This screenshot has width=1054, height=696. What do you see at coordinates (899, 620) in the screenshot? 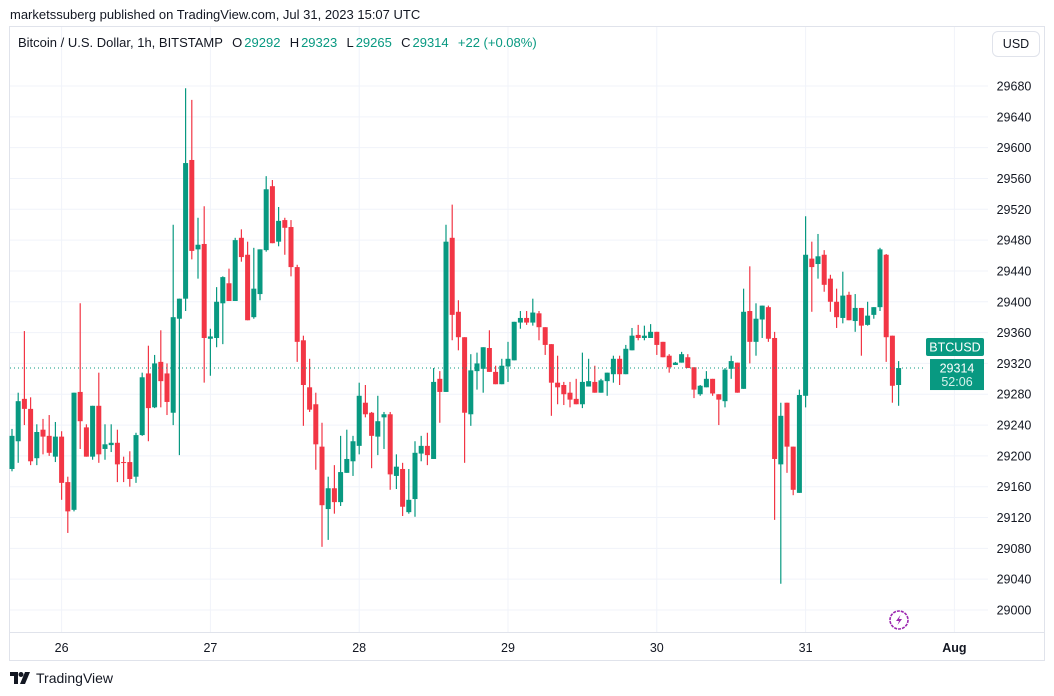
I see `lightning-icon` at bounding box center [899, 620].